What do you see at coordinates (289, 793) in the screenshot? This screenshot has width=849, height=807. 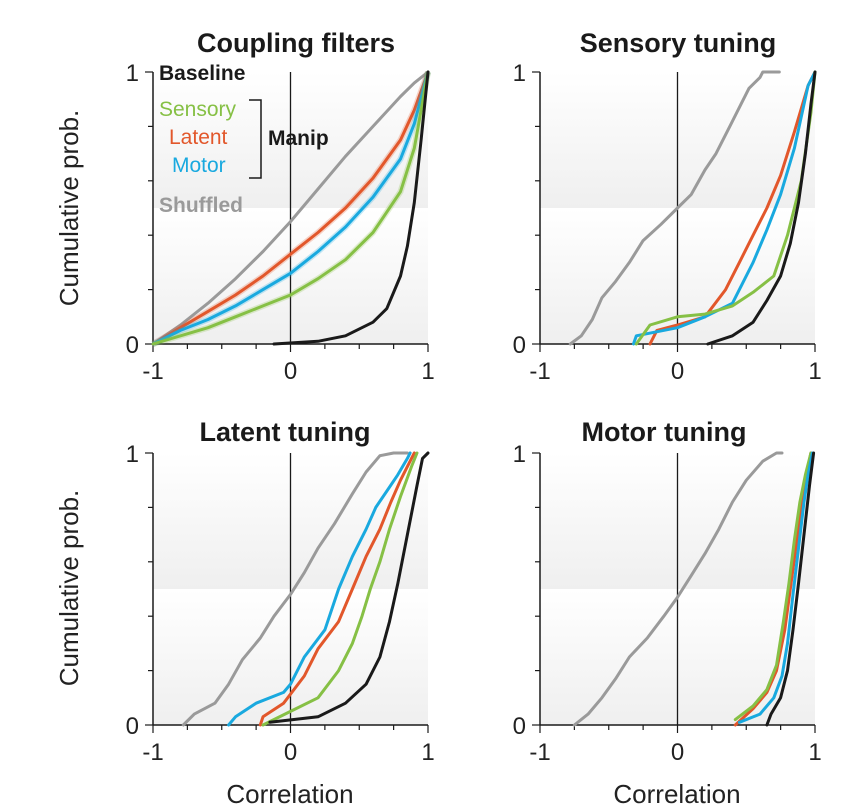 I see `x-axis-title-left: Correlation` at bounding box center [289, 793].